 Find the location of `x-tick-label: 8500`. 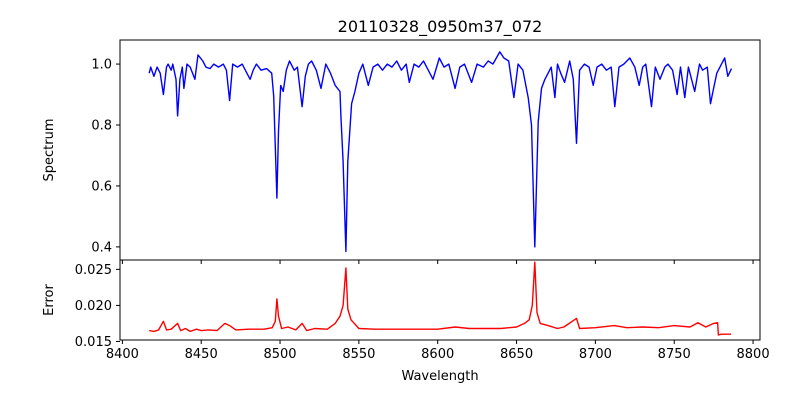

x-tick-label: 8500 is located at coordinates (279, 354).